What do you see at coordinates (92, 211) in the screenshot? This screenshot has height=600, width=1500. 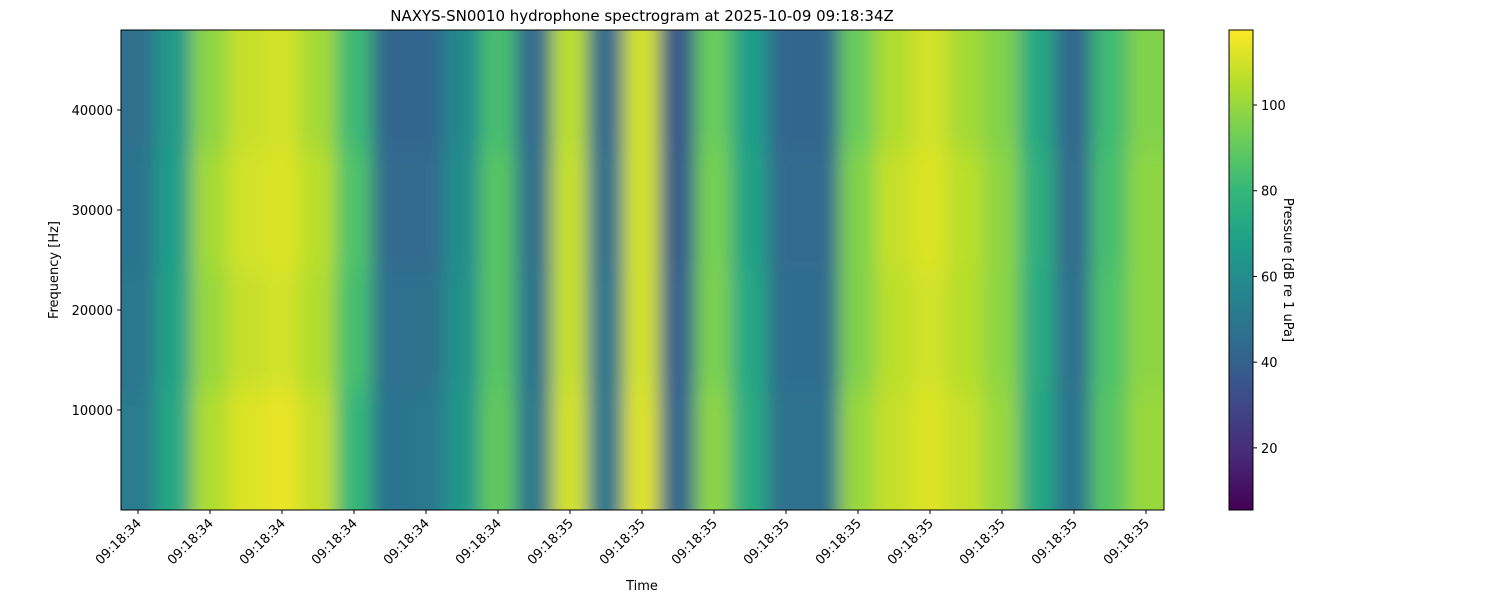 I see `y-tick-label: 30000` at bounding box center [92, 211].